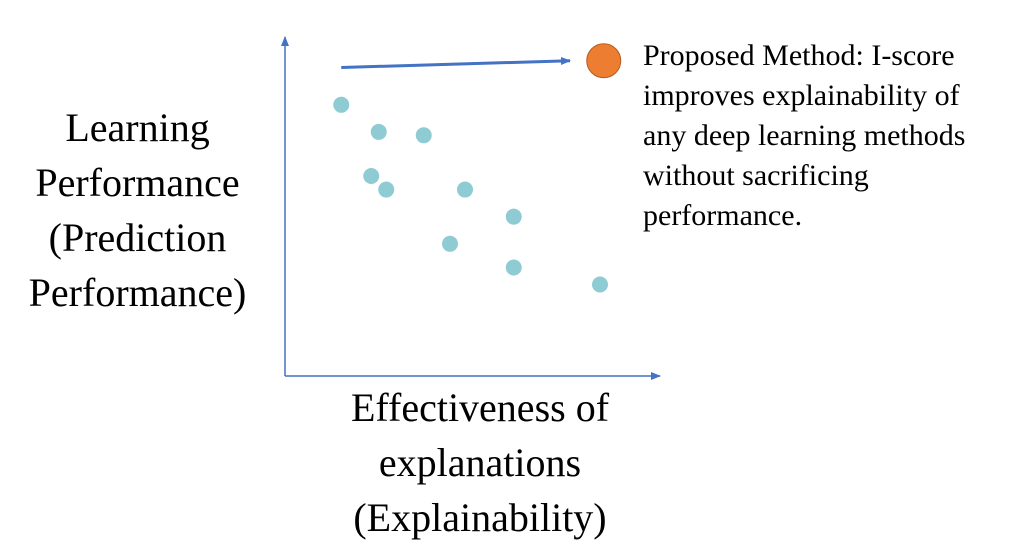 The width and height of the screenshot is (1027, 550). What do you see at coordinates (723, 215) in the screenshot?
I see `annotation-line: performance.` at bounding box center [723, 215].